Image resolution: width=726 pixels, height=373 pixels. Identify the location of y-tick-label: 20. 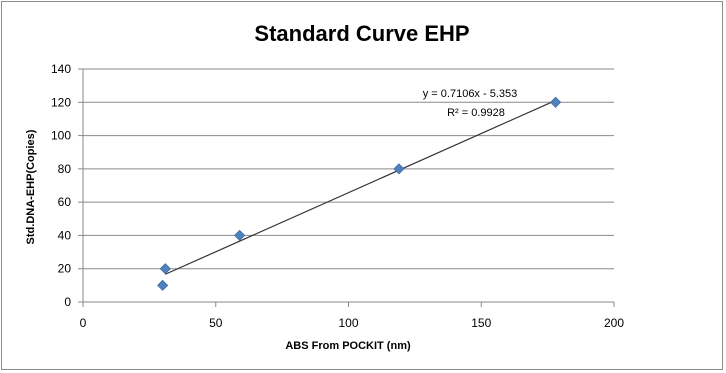
(65, 269).